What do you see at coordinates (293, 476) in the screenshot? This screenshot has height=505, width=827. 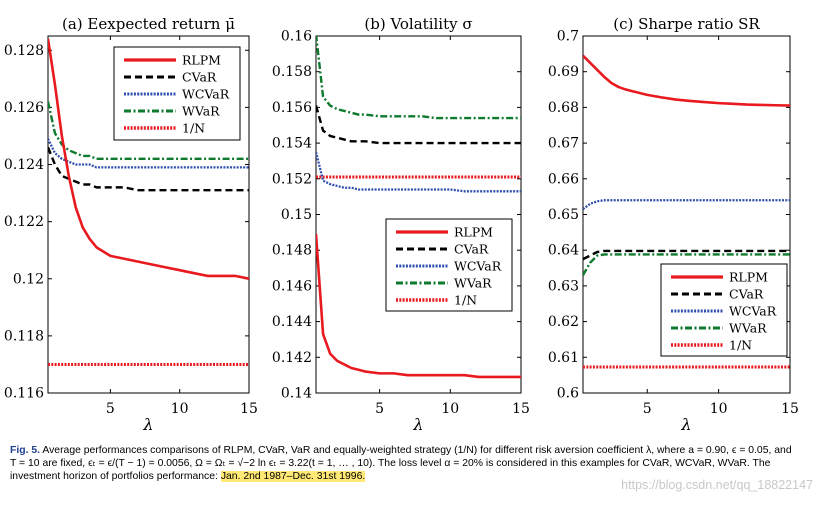 I see `caption-highlight: Jan. 2nd 1987–Dec. 31st 1996.` at bounding box center [293, 476].